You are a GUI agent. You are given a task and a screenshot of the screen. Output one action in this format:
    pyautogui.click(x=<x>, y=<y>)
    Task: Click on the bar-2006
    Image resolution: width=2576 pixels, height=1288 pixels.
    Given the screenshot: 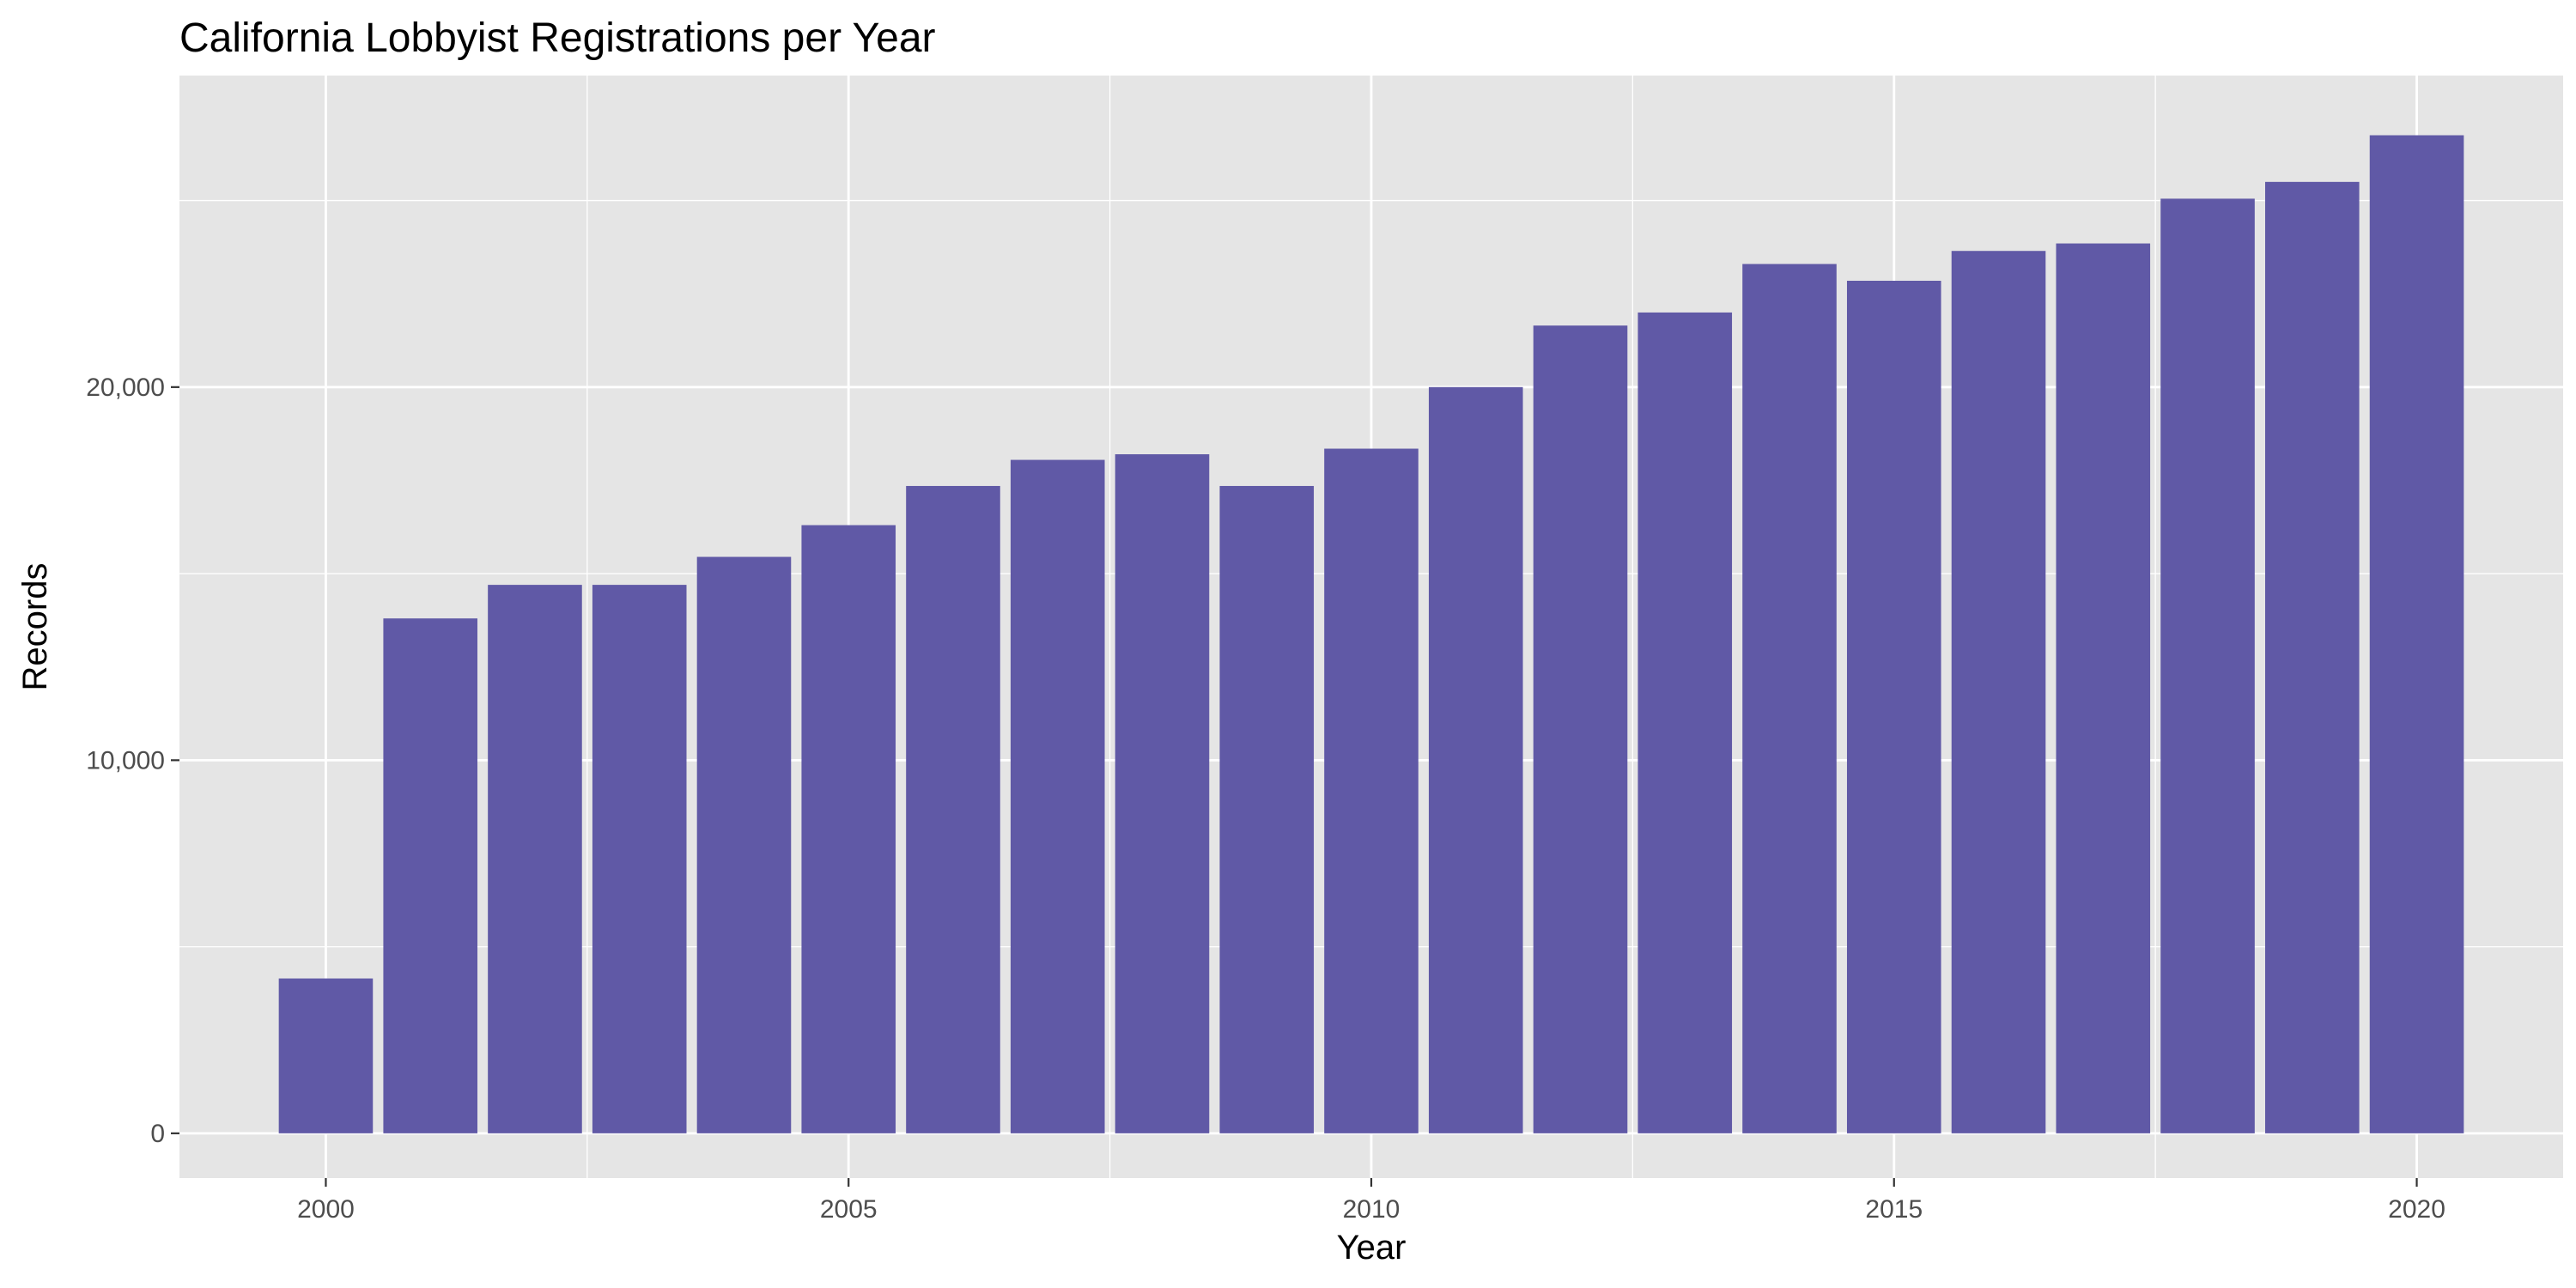 What is the action you would take?
    pyautogui.click(x=953, y=809)
    